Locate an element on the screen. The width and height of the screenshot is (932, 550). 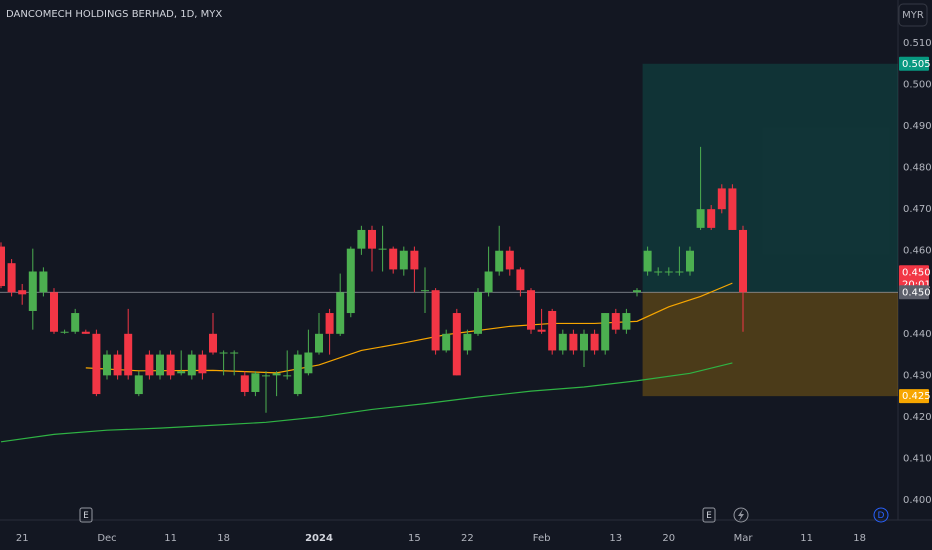
price-tag-label: 0.505 is located at coordinates (916, 64).